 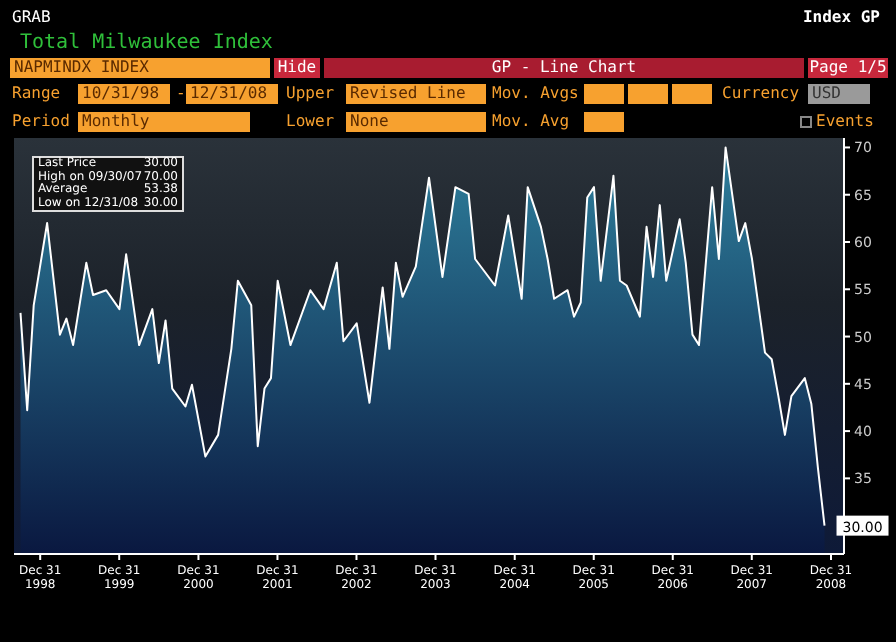 I want to click on text: Range, so click(x=36, y=94).